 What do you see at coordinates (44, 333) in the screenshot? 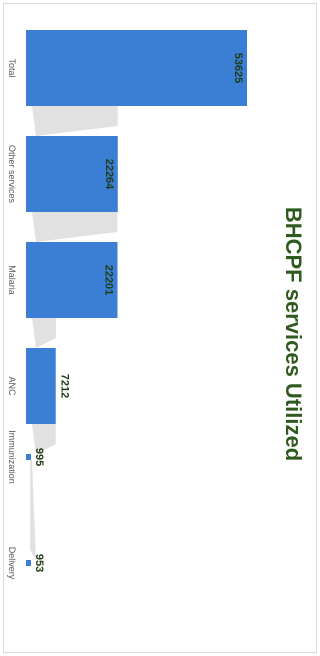
I see `shadow-malaria` at bounding box center [44, 333].